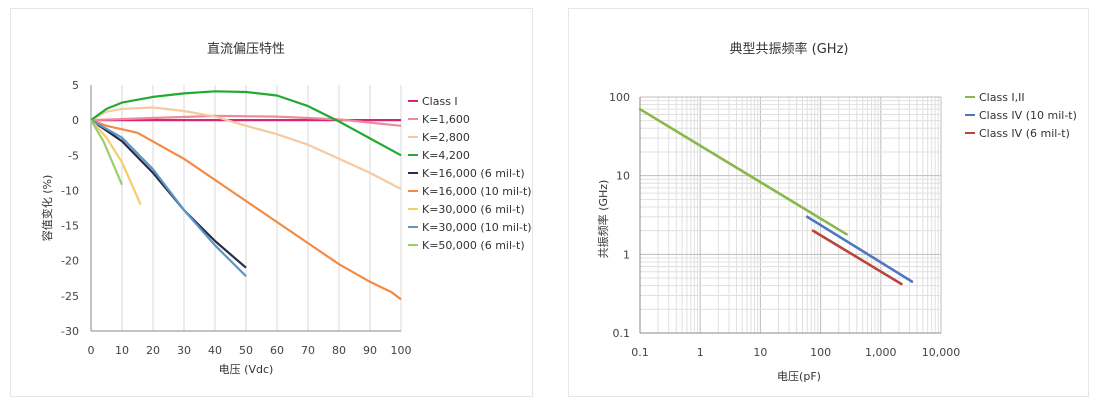  What do you see at coordinates (75, 120) in the screenshot?
I see `y-tick-label: 0` at bounding box center [75, 120].